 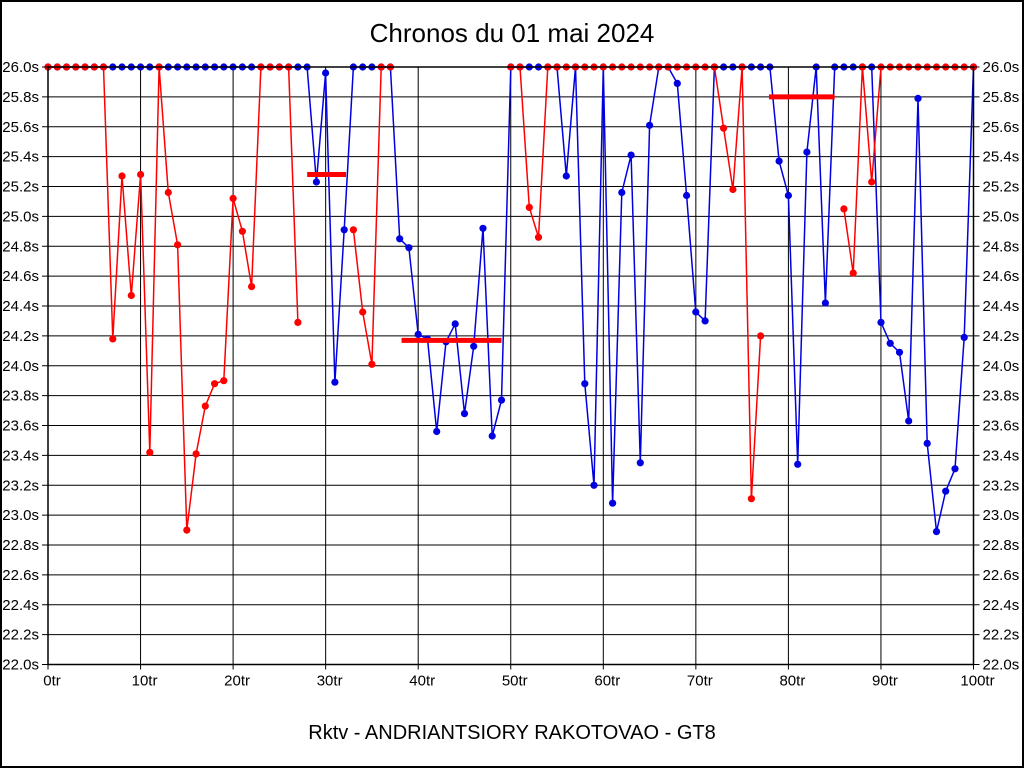 I want to click on y-axis-label-right: 24.2s, so click(x=1001, y=336).